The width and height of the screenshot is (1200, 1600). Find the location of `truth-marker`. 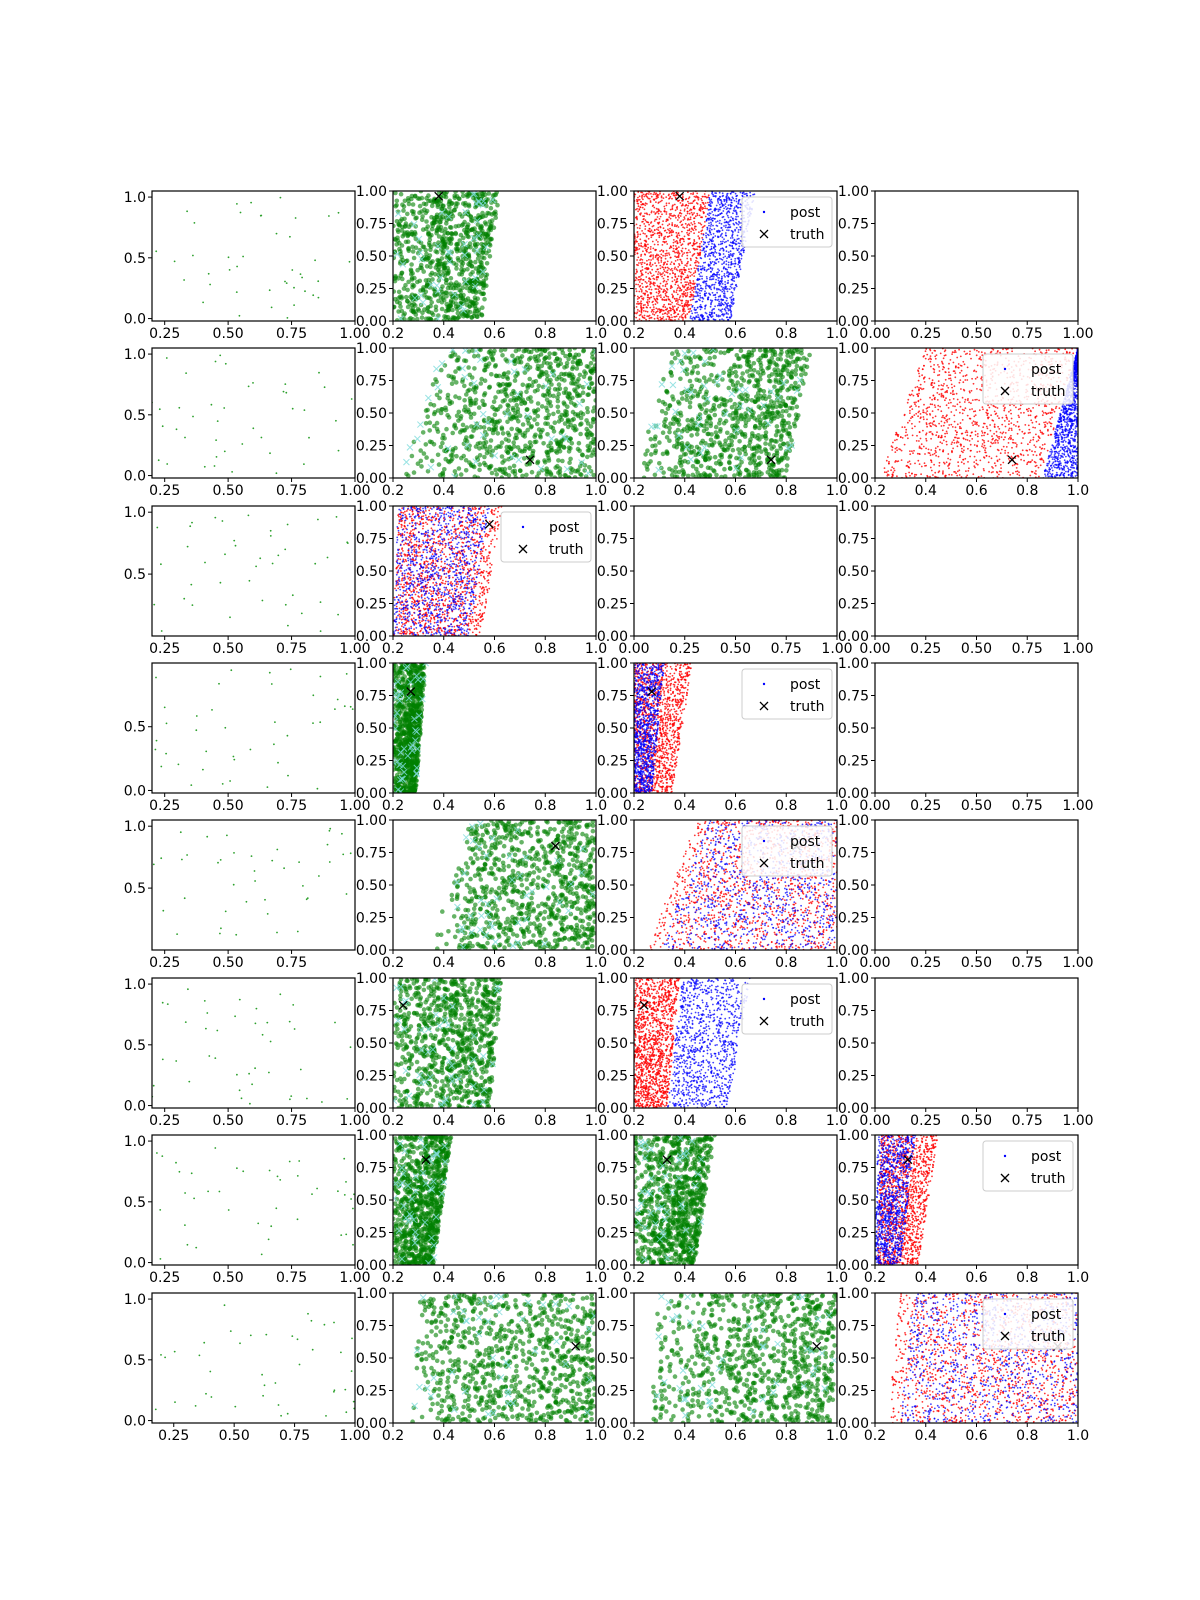

truth-marker is located at coordinates (530, 460).